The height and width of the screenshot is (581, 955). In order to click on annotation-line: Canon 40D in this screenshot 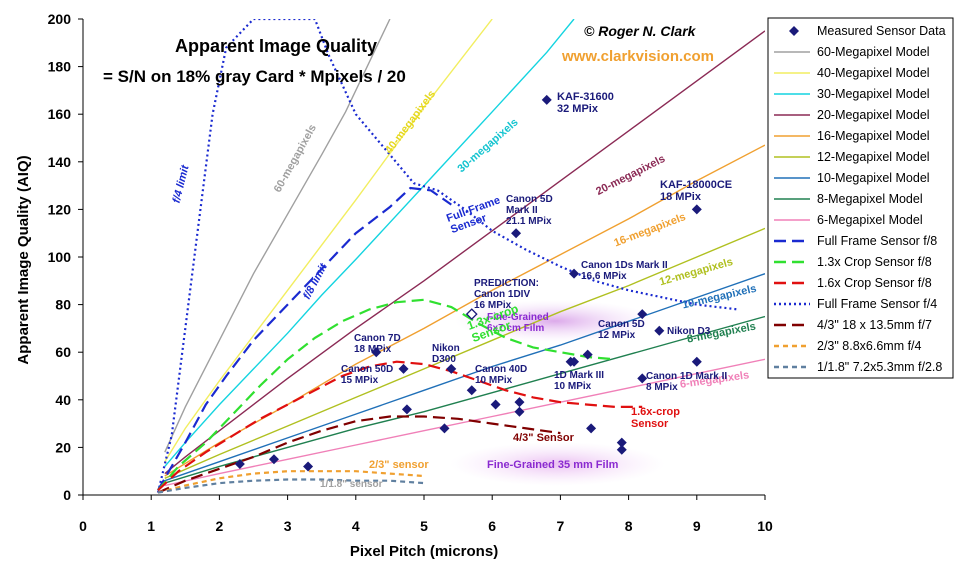, I will do `click(501, 369)`.